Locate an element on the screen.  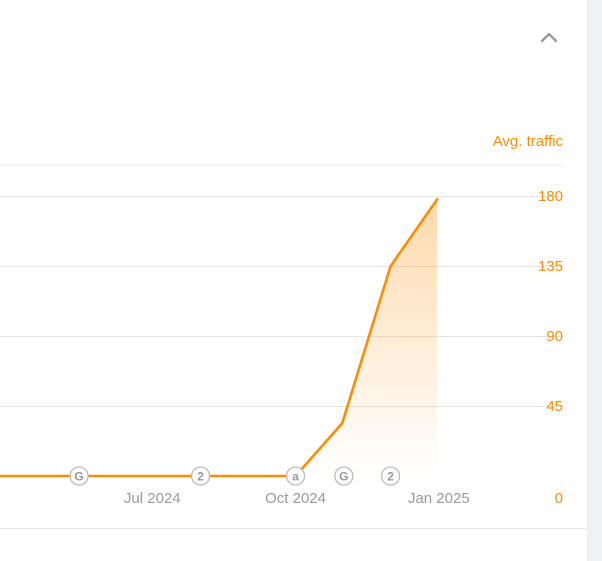
ahrefs-update-icon: a is located at coordinates (295, 476).